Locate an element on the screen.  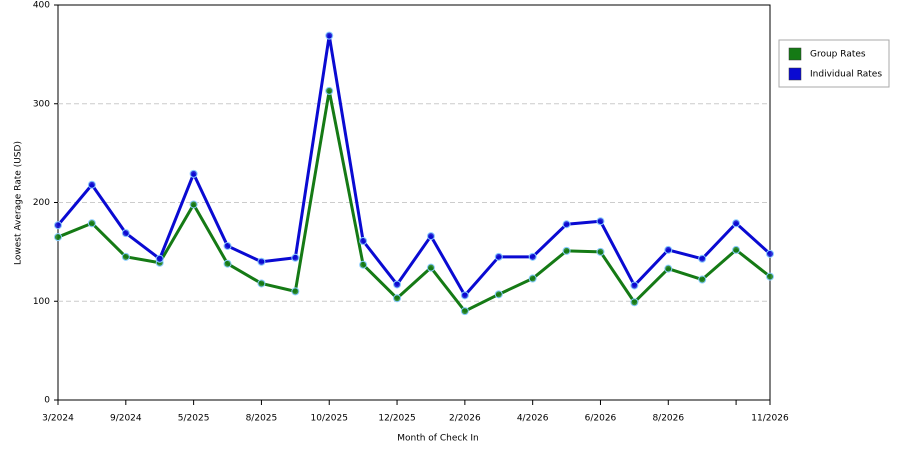
x-tick-label: 2/2026 is located at coordinates (465, 419).